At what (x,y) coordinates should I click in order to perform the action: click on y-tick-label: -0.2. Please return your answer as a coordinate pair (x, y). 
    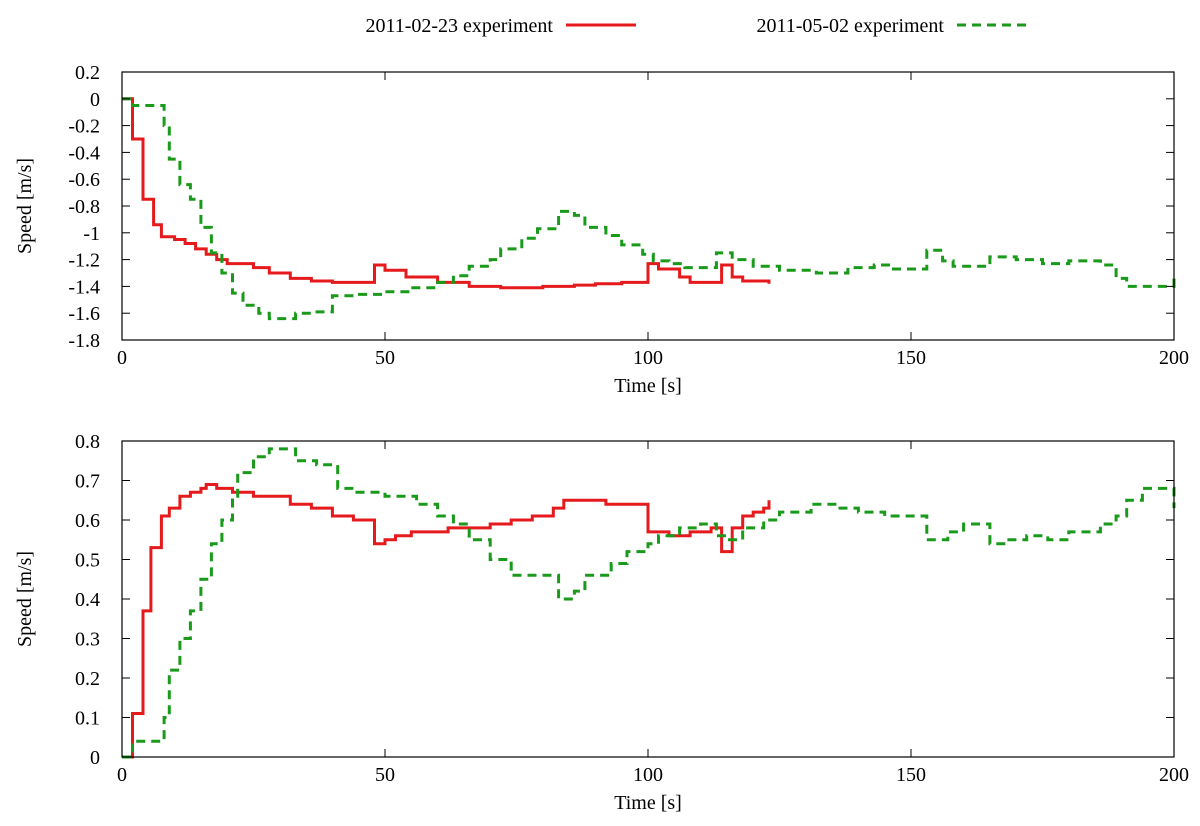
    Looking at the image, I should click on (84, 127).